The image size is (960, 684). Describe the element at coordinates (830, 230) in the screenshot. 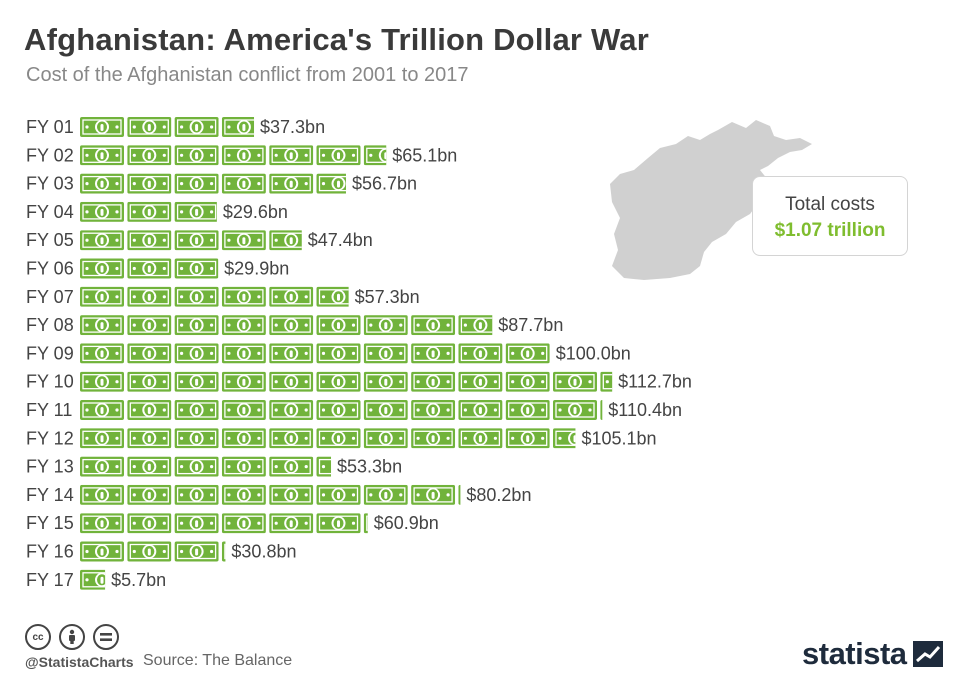

I see `total-costs-value: $1.07 trillion` at that location.